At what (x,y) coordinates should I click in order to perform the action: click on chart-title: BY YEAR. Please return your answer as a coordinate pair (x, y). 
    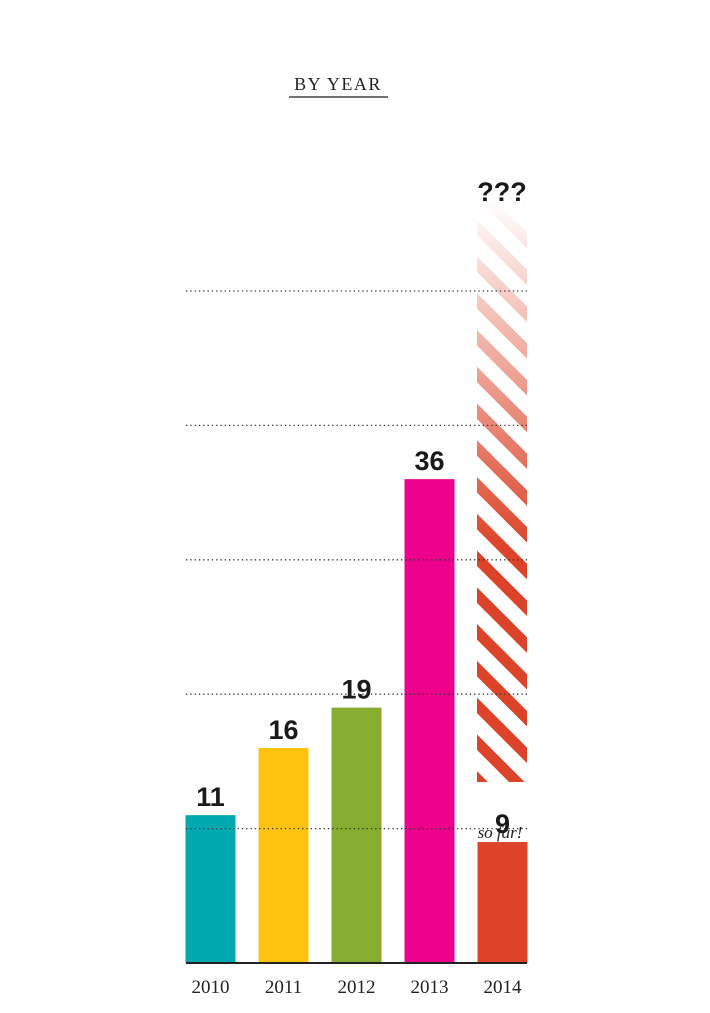
    Looking at the image, I should click on (338, 84).